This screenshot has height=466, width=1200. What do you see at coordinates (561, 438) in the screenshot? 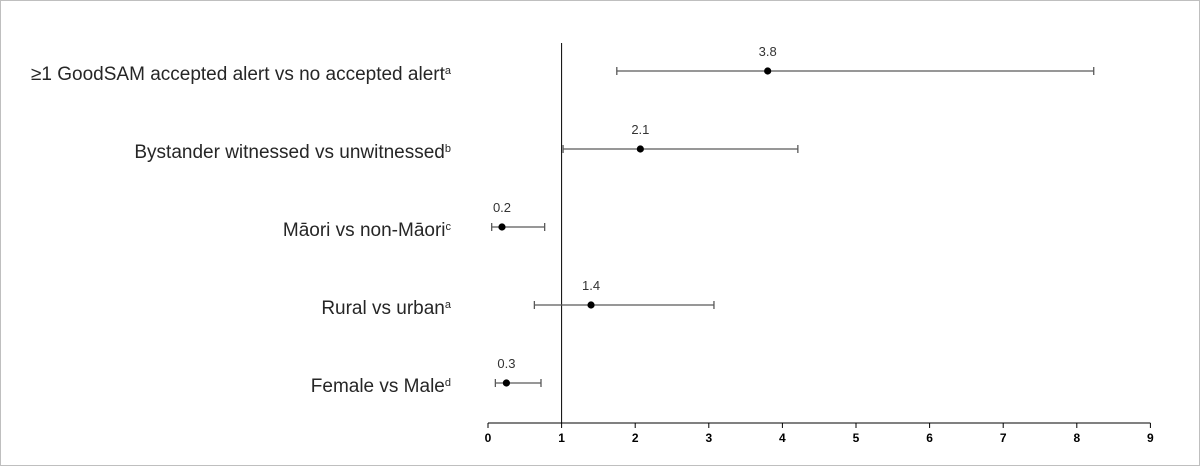
I see `x-tick-label: 1` at bounding box center [561, 438].